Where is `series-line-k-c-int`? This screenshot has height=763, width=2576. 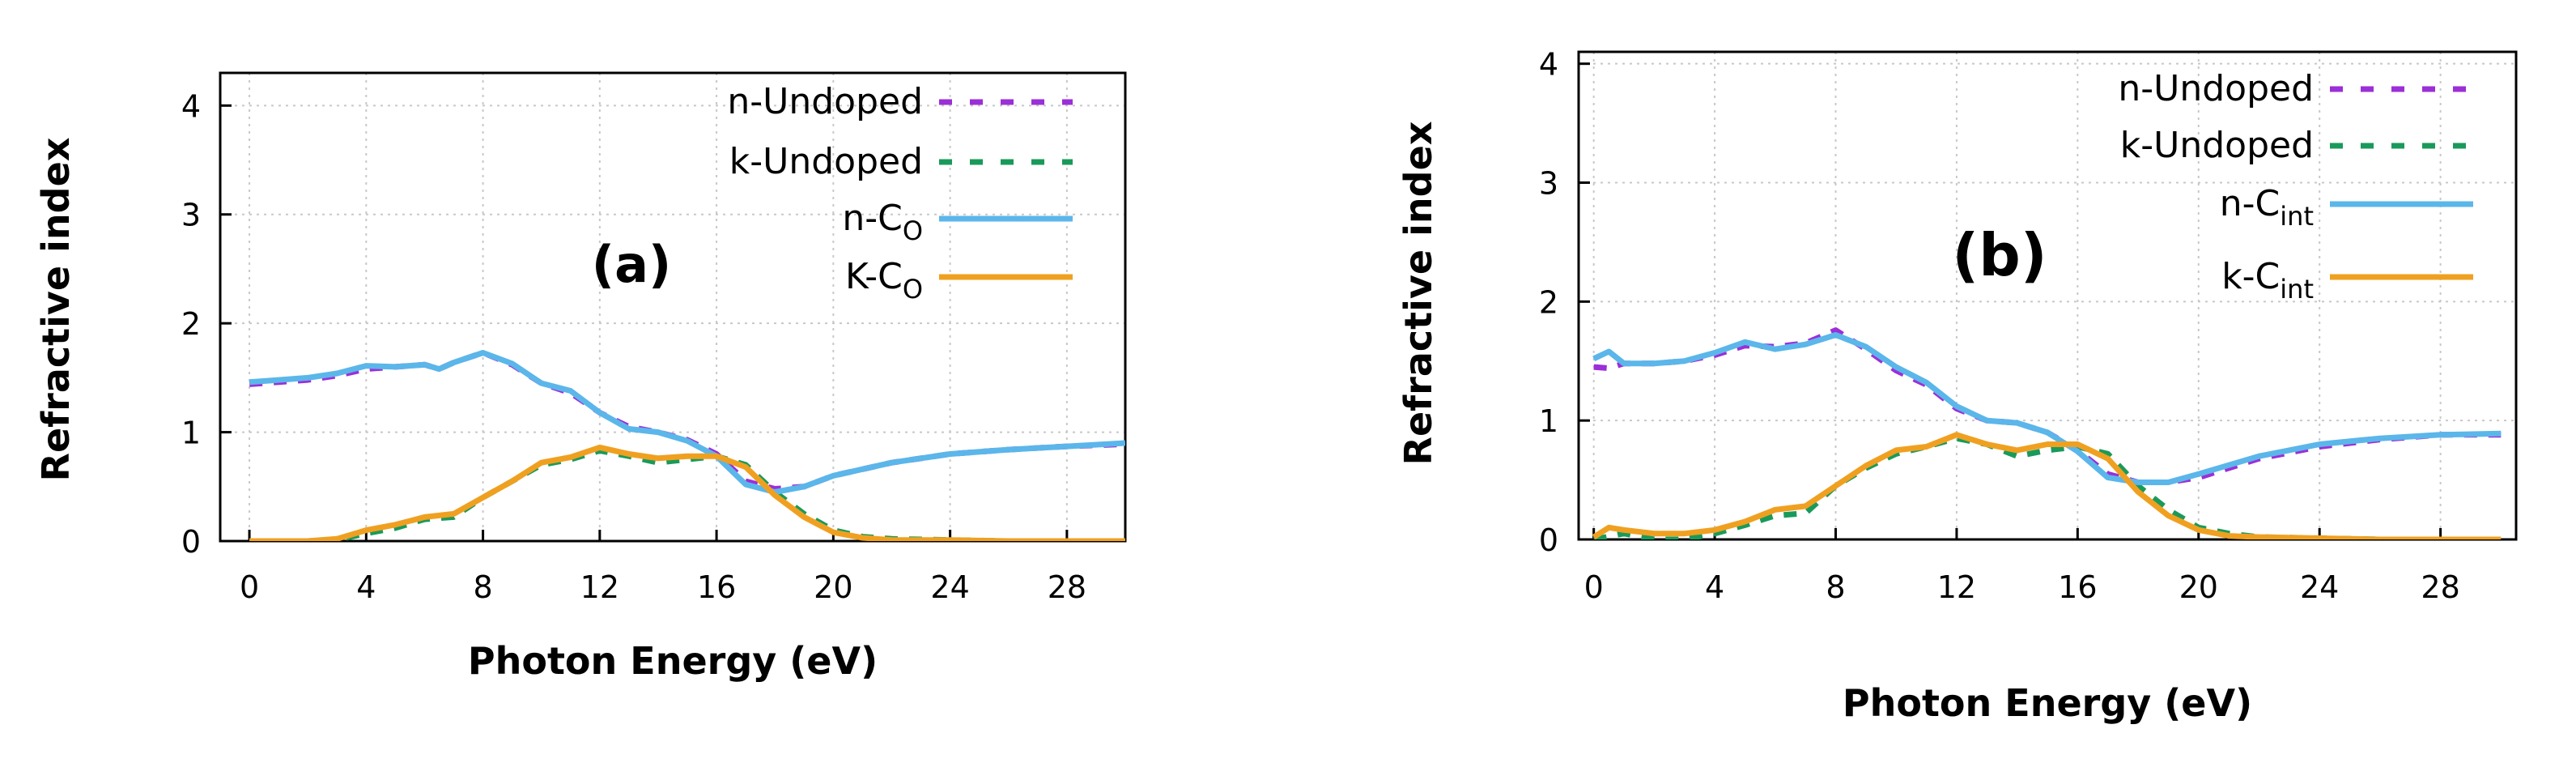
series-line-k-c-int is located at coordinates (2047, 485).